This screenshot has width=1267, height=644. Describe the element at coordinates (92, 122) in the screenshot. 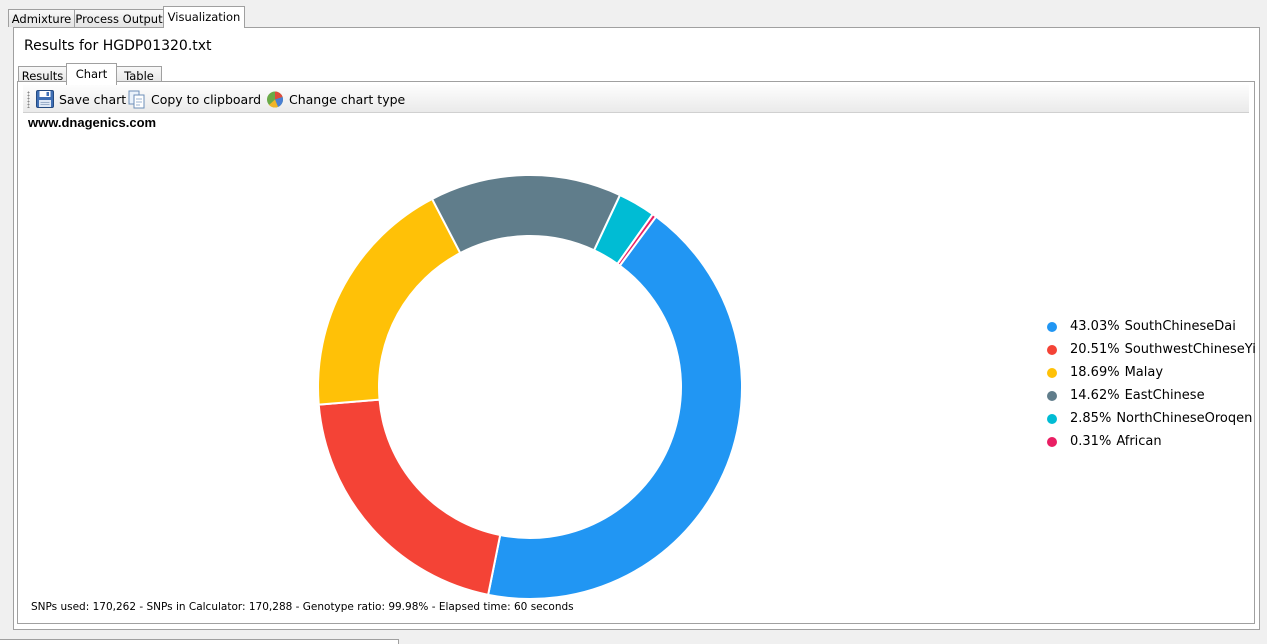

I see `site-watermark: www.dnagenics.com` at that location.